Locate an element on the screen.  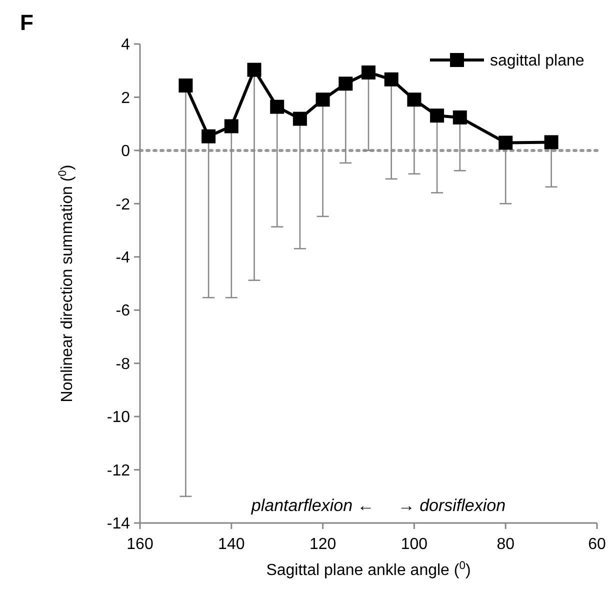
y-tick-label: -4 is located at coordinates (123, 257).